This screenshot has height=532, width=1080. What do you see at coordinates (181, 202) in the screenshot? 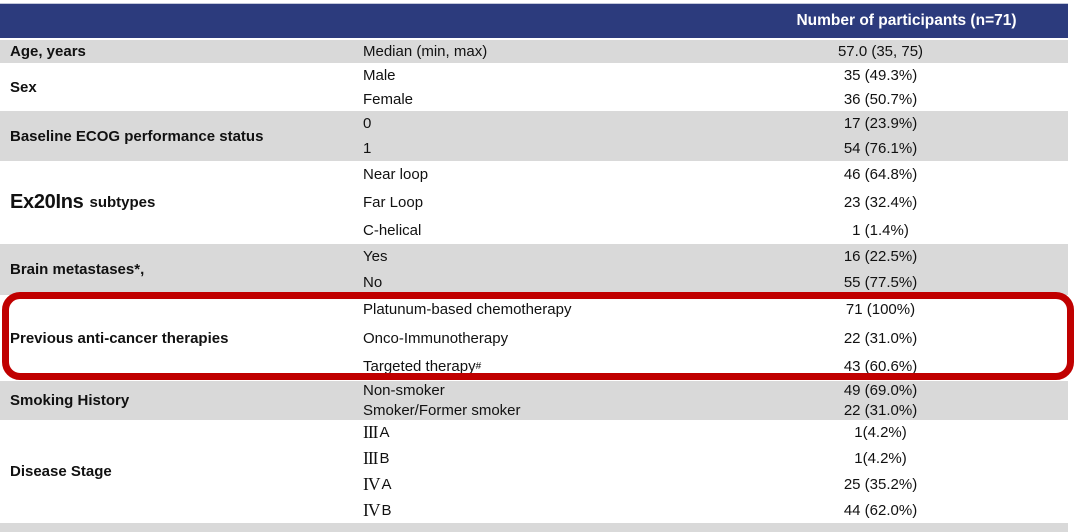
I see `row-label-ex20ins: Ex20Ins subtypes` at bounding box center [181, 202].